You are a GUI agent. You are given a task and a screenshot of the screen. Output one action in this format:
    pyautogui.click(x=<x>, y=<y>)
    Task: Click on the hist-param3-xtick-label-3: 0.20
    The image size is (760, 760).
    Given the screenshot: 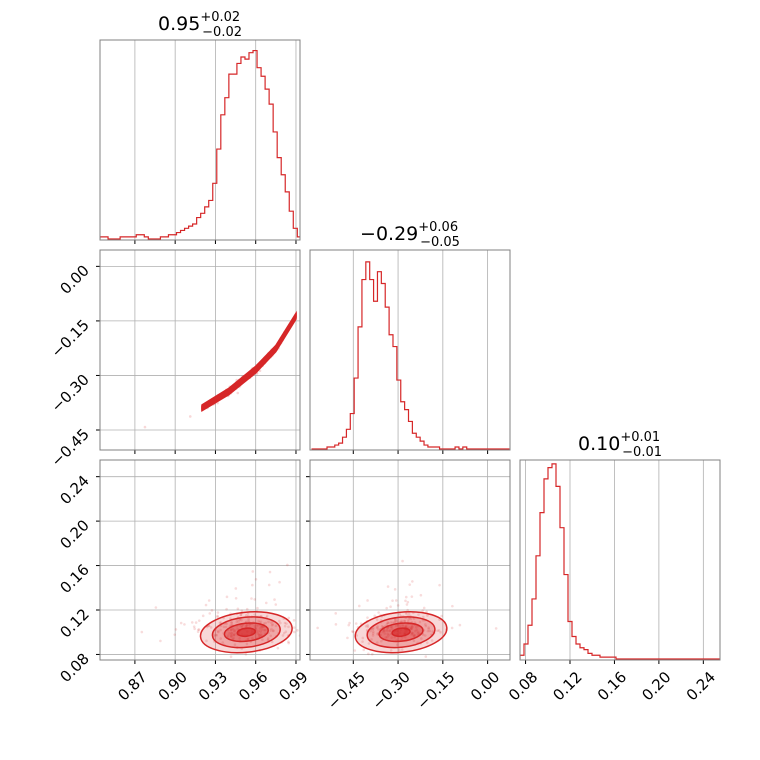 What is the action you would take?
    pyautogui.click(x=656, y=686)
    